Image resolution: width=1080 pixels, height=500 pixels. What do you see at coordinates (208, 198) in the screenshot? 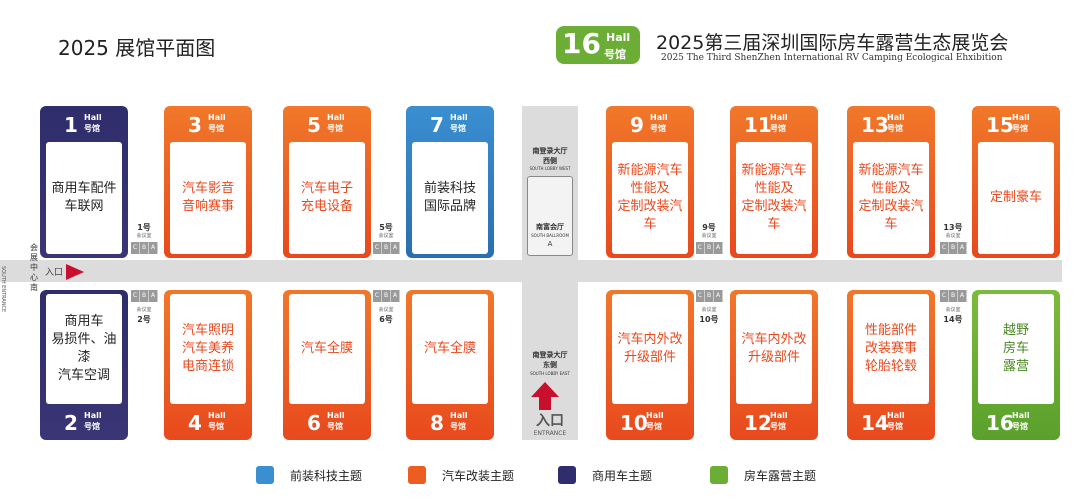
I see `hall-theme-box: 汽车影音 音响赛事` at bounding box center [208, 198].